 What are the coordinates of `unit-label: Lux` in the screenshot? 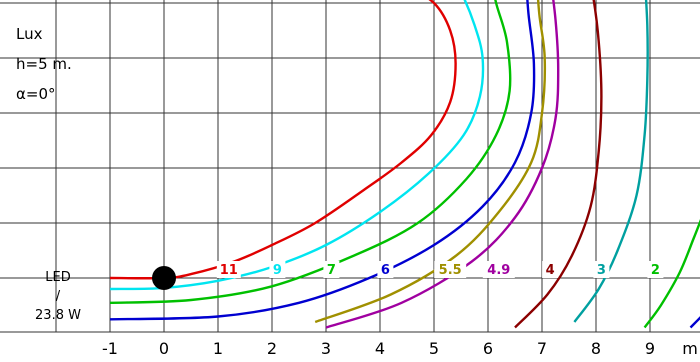 It's located at (29, 34).